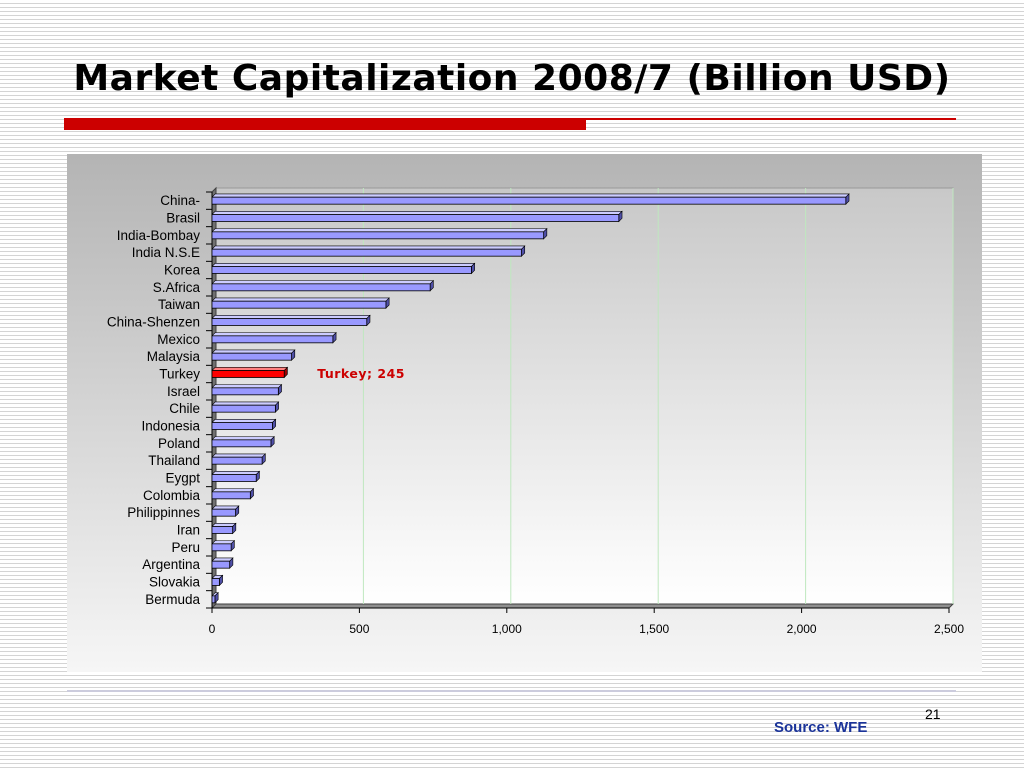 The image size is (1024, 768). Describe the element at coordinates (182, 478) in the screenshot. I see `category-label: Eygpt` at that location.